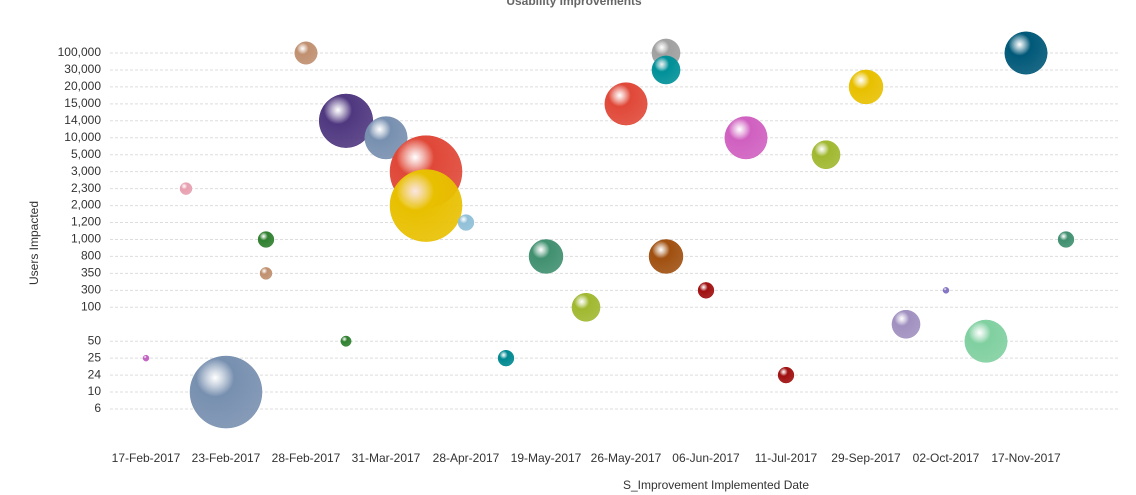 The height and width of the screenshot is (495, 1136). What do you see at coordinates (86, 222) in the screenshot?
I see `y-tick-label: 1,200` at bounding box center [86, 222].